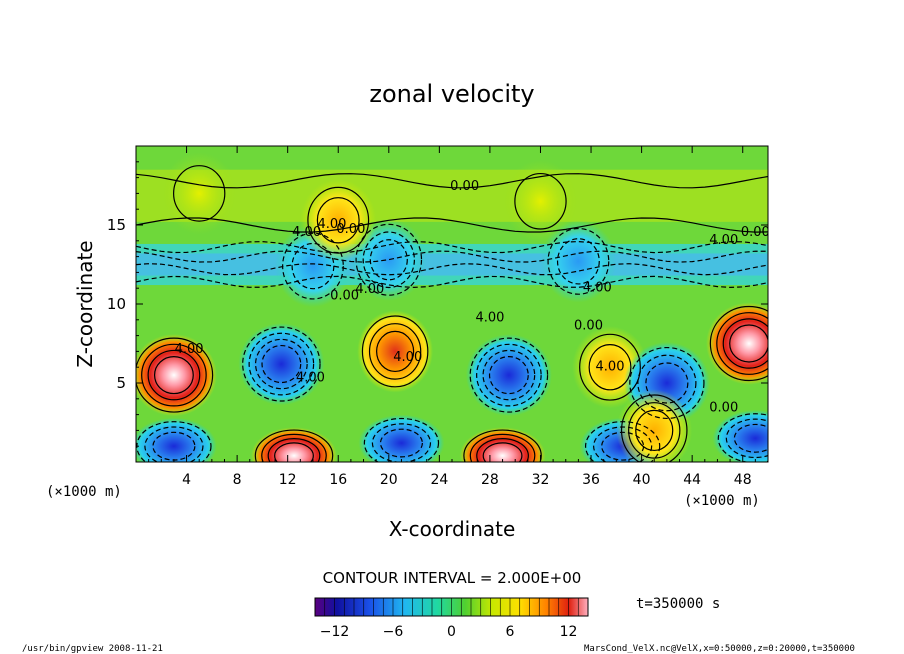  Describe the element at coordinates (350, 229) in the screenshot. I see `contour-label-3: 0.00` at that location.